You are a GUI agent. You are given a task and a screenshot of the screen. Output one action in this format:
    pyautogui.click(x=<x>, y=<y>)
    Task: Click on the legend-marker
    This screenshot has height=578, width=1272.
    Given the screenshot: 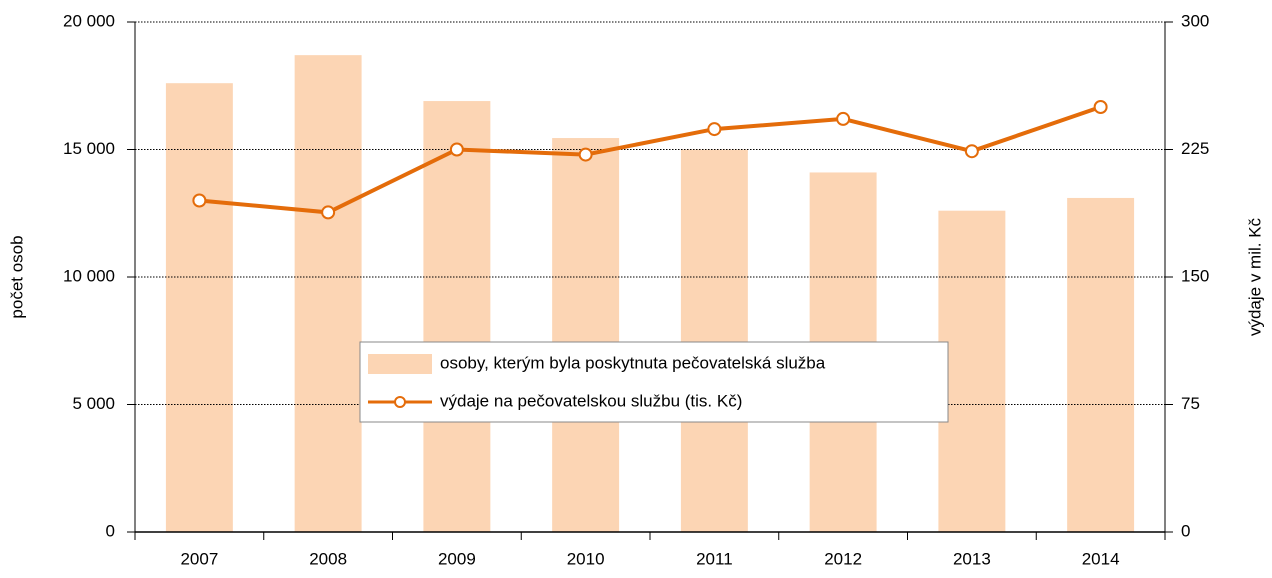 What is the action you would take?
    pyautogui.click(x=400, y=402)
    